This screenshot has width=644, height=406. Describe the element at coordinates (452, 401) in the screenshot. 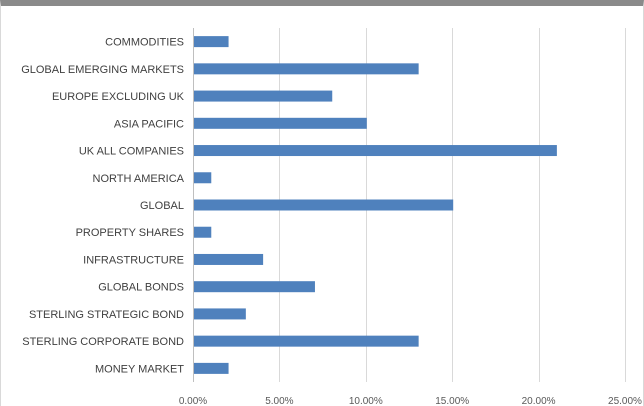

I see `x-tick-label: 15.00%` at that location.